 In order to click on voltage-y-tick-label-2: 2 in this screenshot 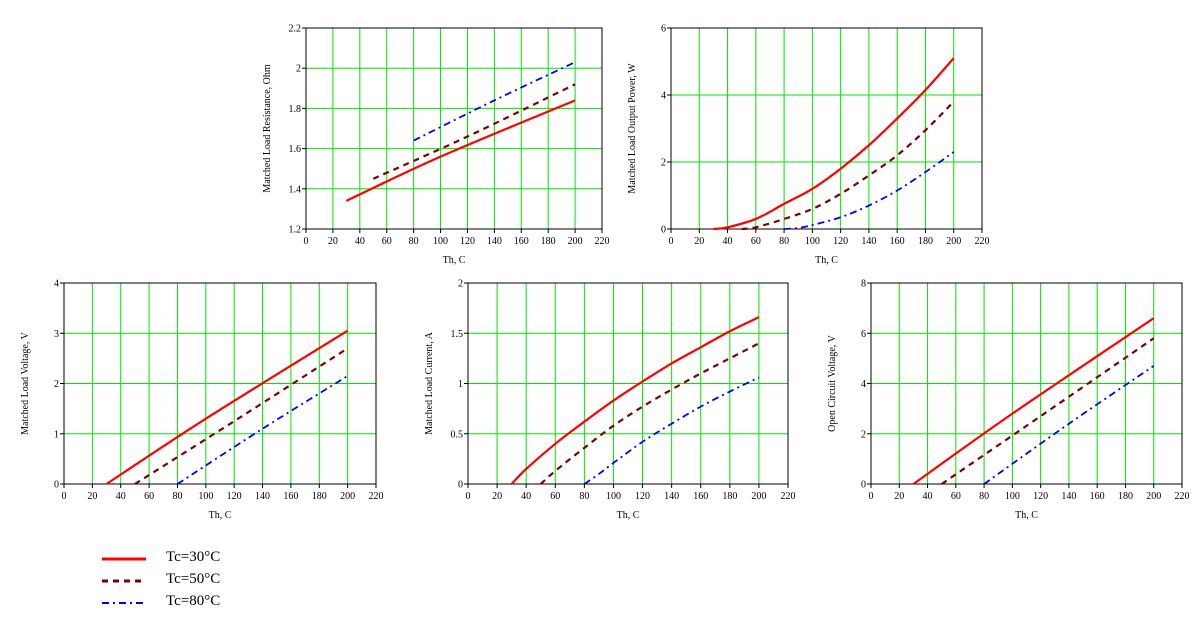, I will do `click(56, 384)`.